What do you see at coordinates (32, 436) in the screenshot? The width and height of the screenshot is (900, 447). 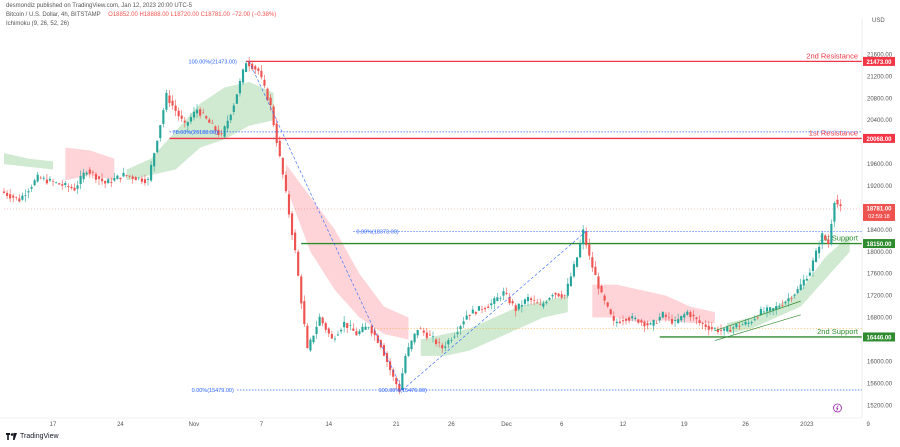 I see `tradingview-logo: TradingView` at bounding box center [32, 436].